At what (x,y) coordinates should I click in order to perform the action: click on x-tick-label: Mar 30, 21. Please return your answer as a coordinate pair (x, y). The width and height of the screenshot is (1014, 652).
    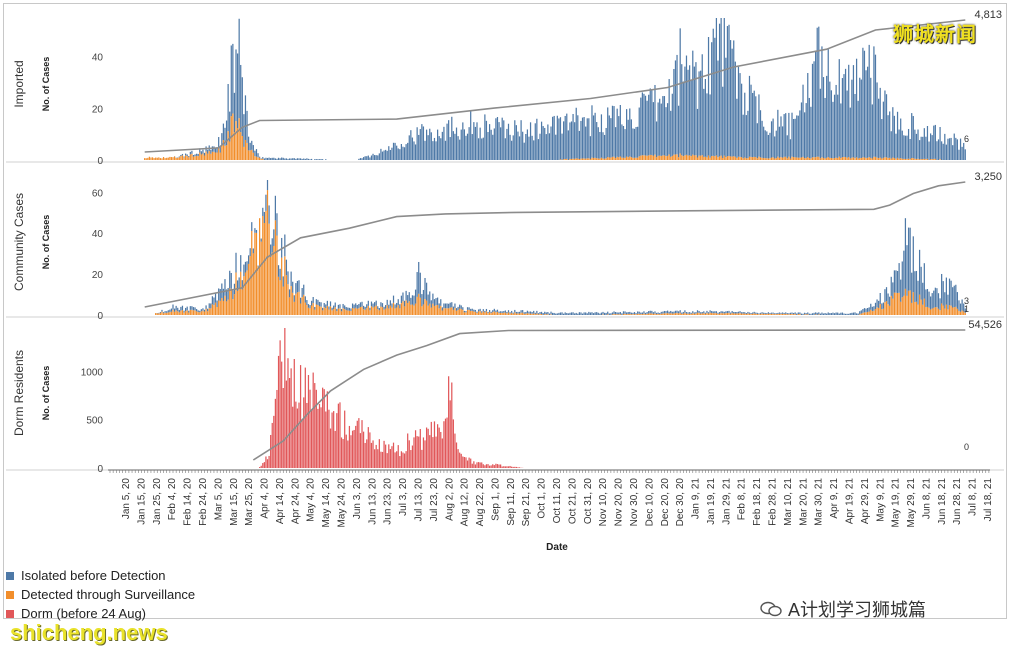
    Looking at the image, I should click on (819, 502).